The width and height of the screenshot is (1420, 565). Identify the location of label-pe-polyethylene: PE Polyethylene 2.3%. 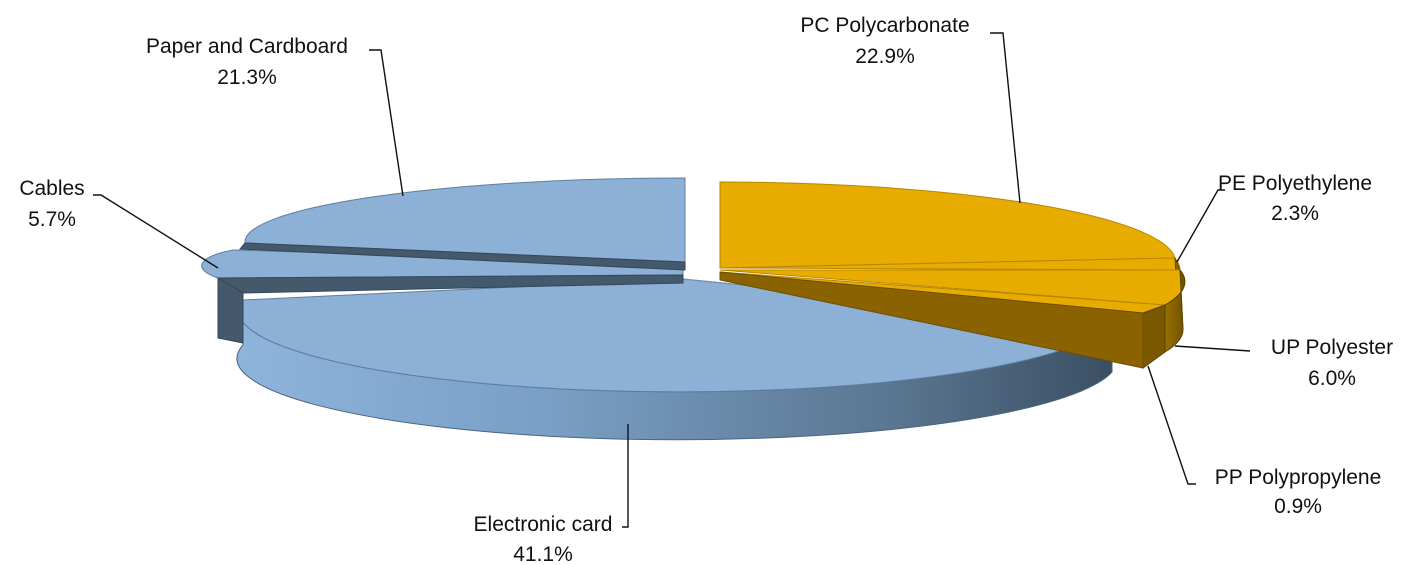
(1274, 217).